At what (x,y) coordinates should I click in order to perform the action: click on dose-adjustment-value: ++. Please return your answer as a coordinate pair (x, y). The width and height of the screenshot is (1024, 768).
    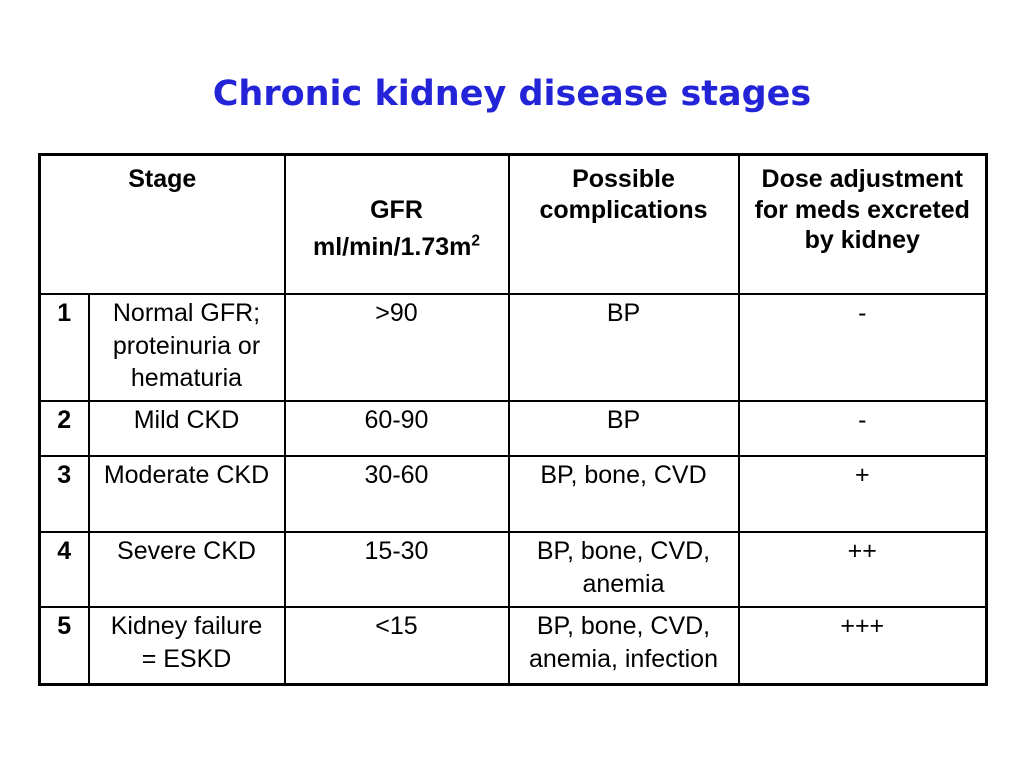
    Looking at the image, I should click on (862, 569).